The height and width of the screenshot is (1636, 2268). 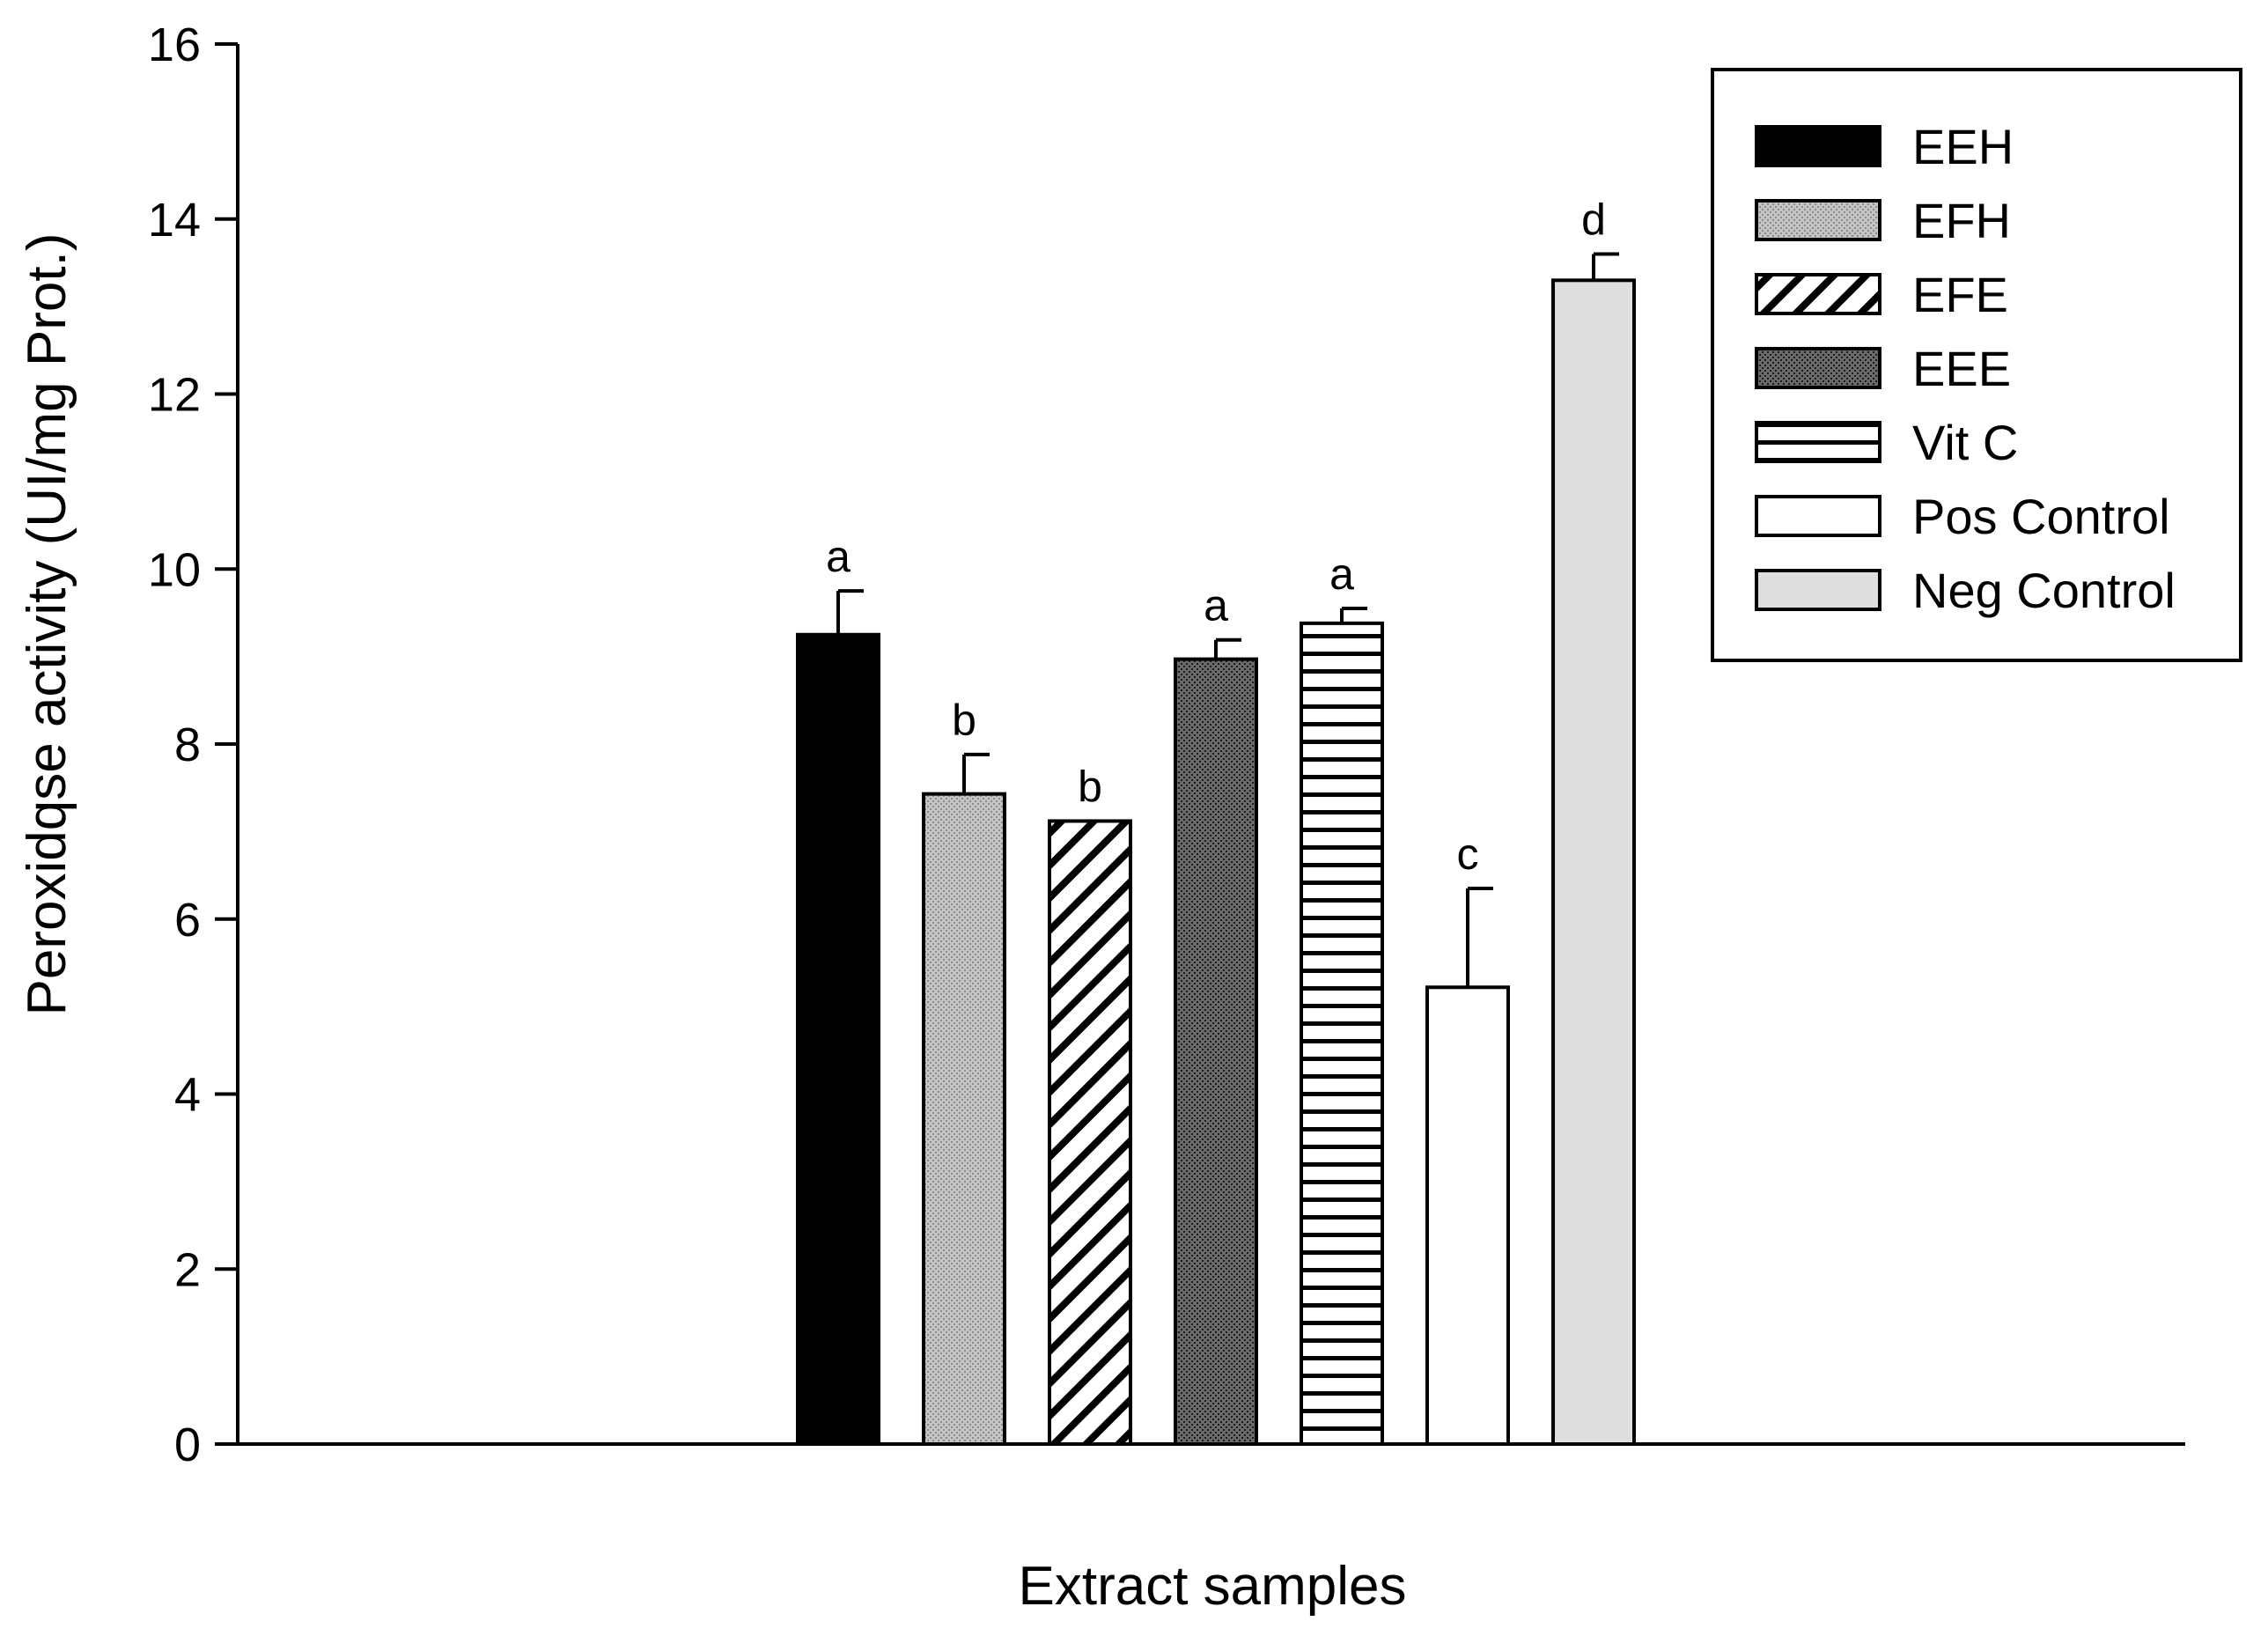 I want to click on legend-swatch-vit-c, so click(x=1818, y=442).